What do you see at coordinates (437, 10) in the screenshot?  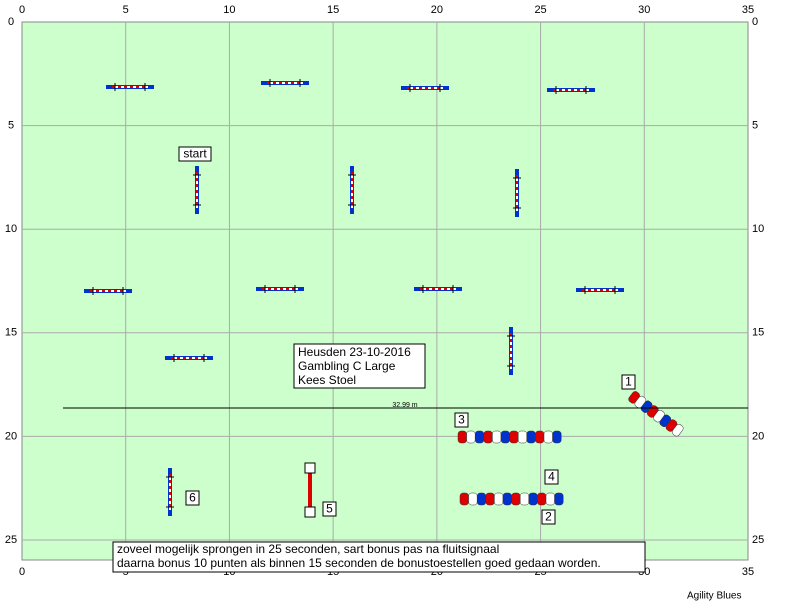 I see `x-tick-label: 20` at bounding box center [437, 10].